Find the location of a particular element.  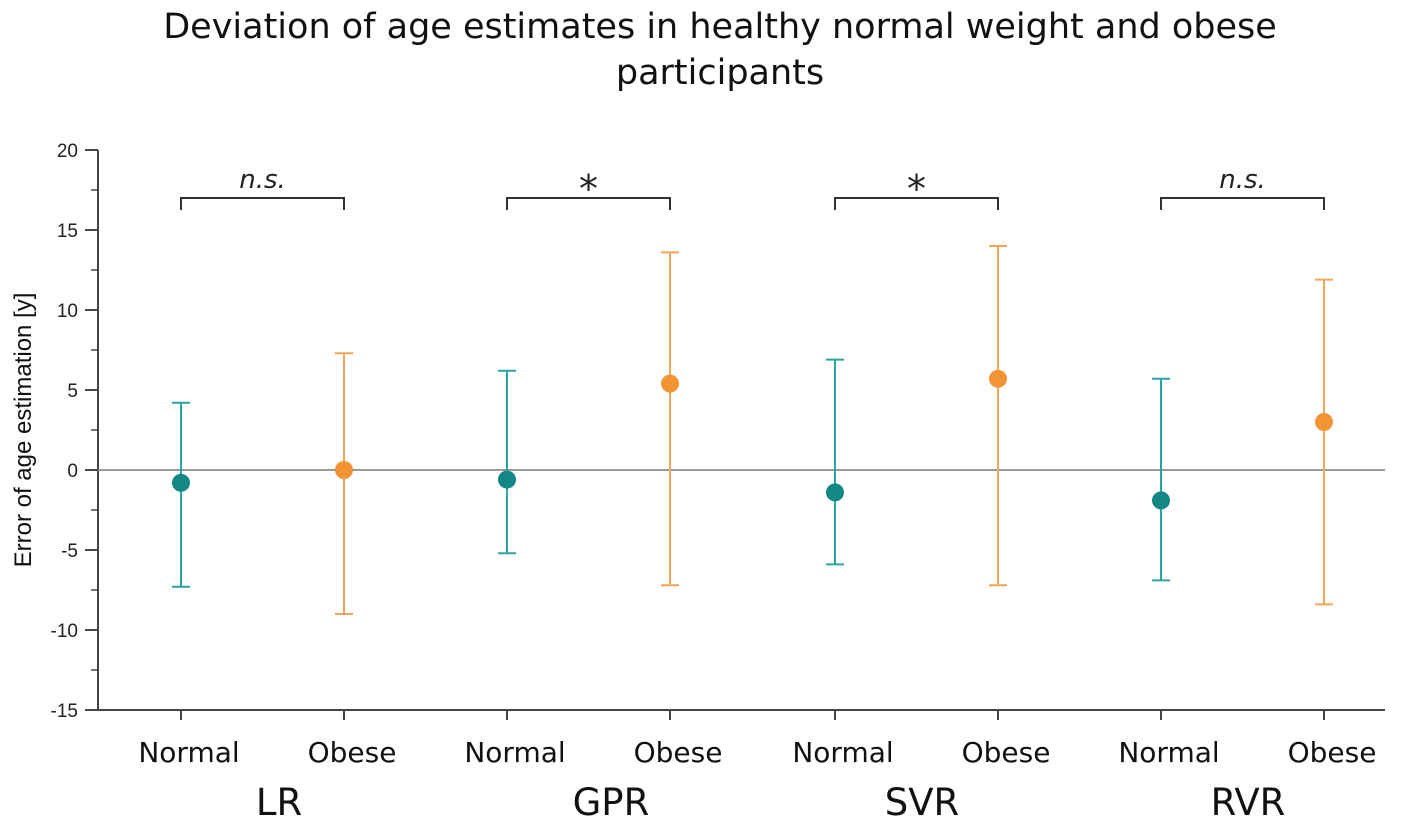

mean-point-gpr-normal is located at coordinates (507, 479).